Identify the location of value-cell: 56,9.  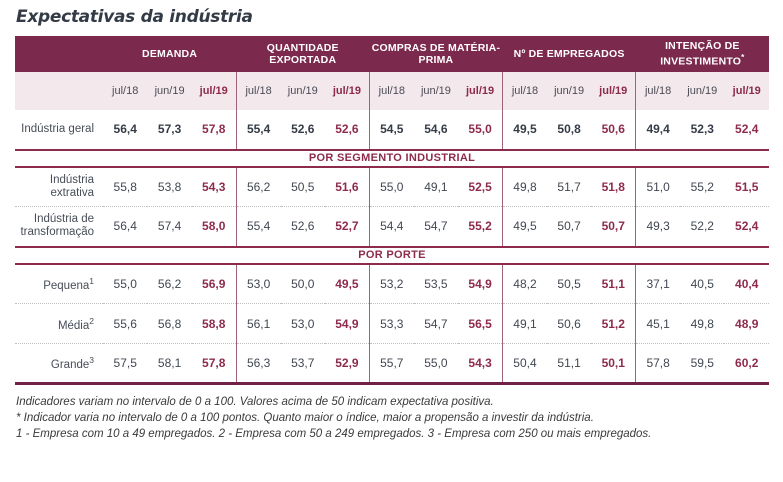
(214, 283).